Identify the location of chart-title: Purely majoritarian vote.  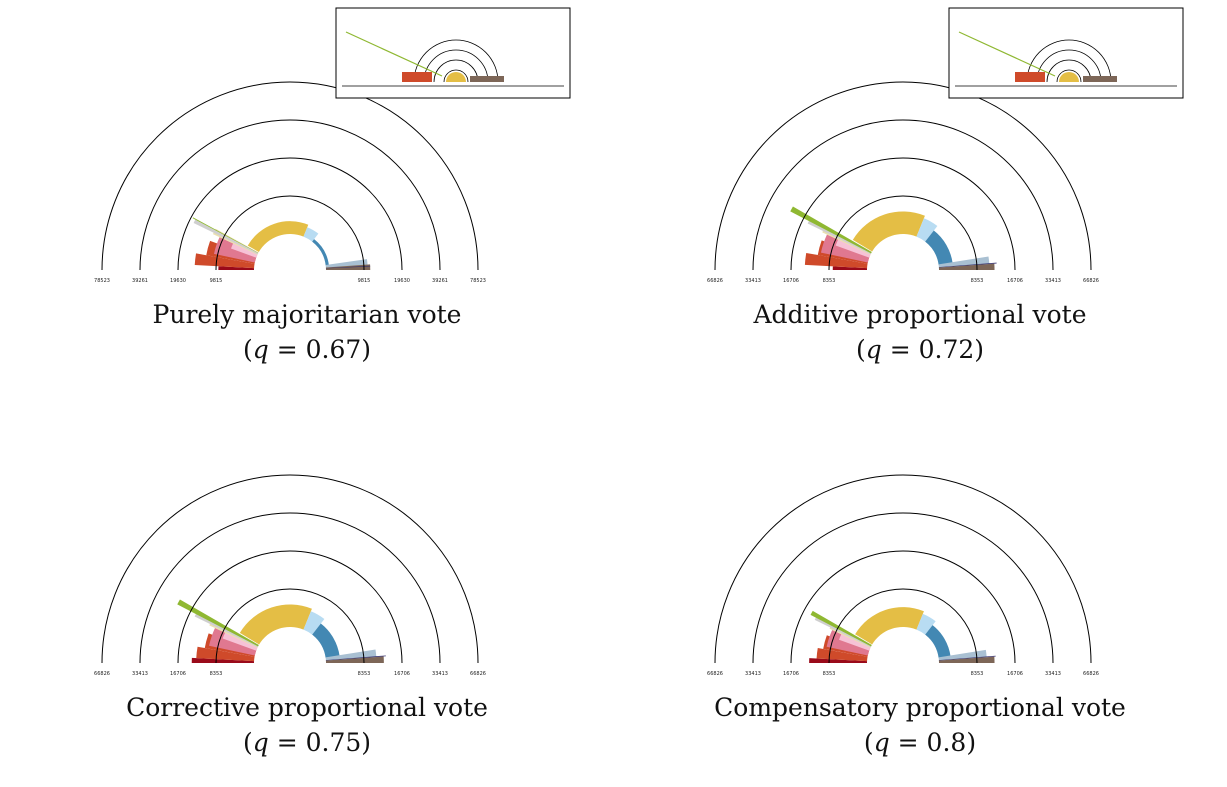
(307, 314).